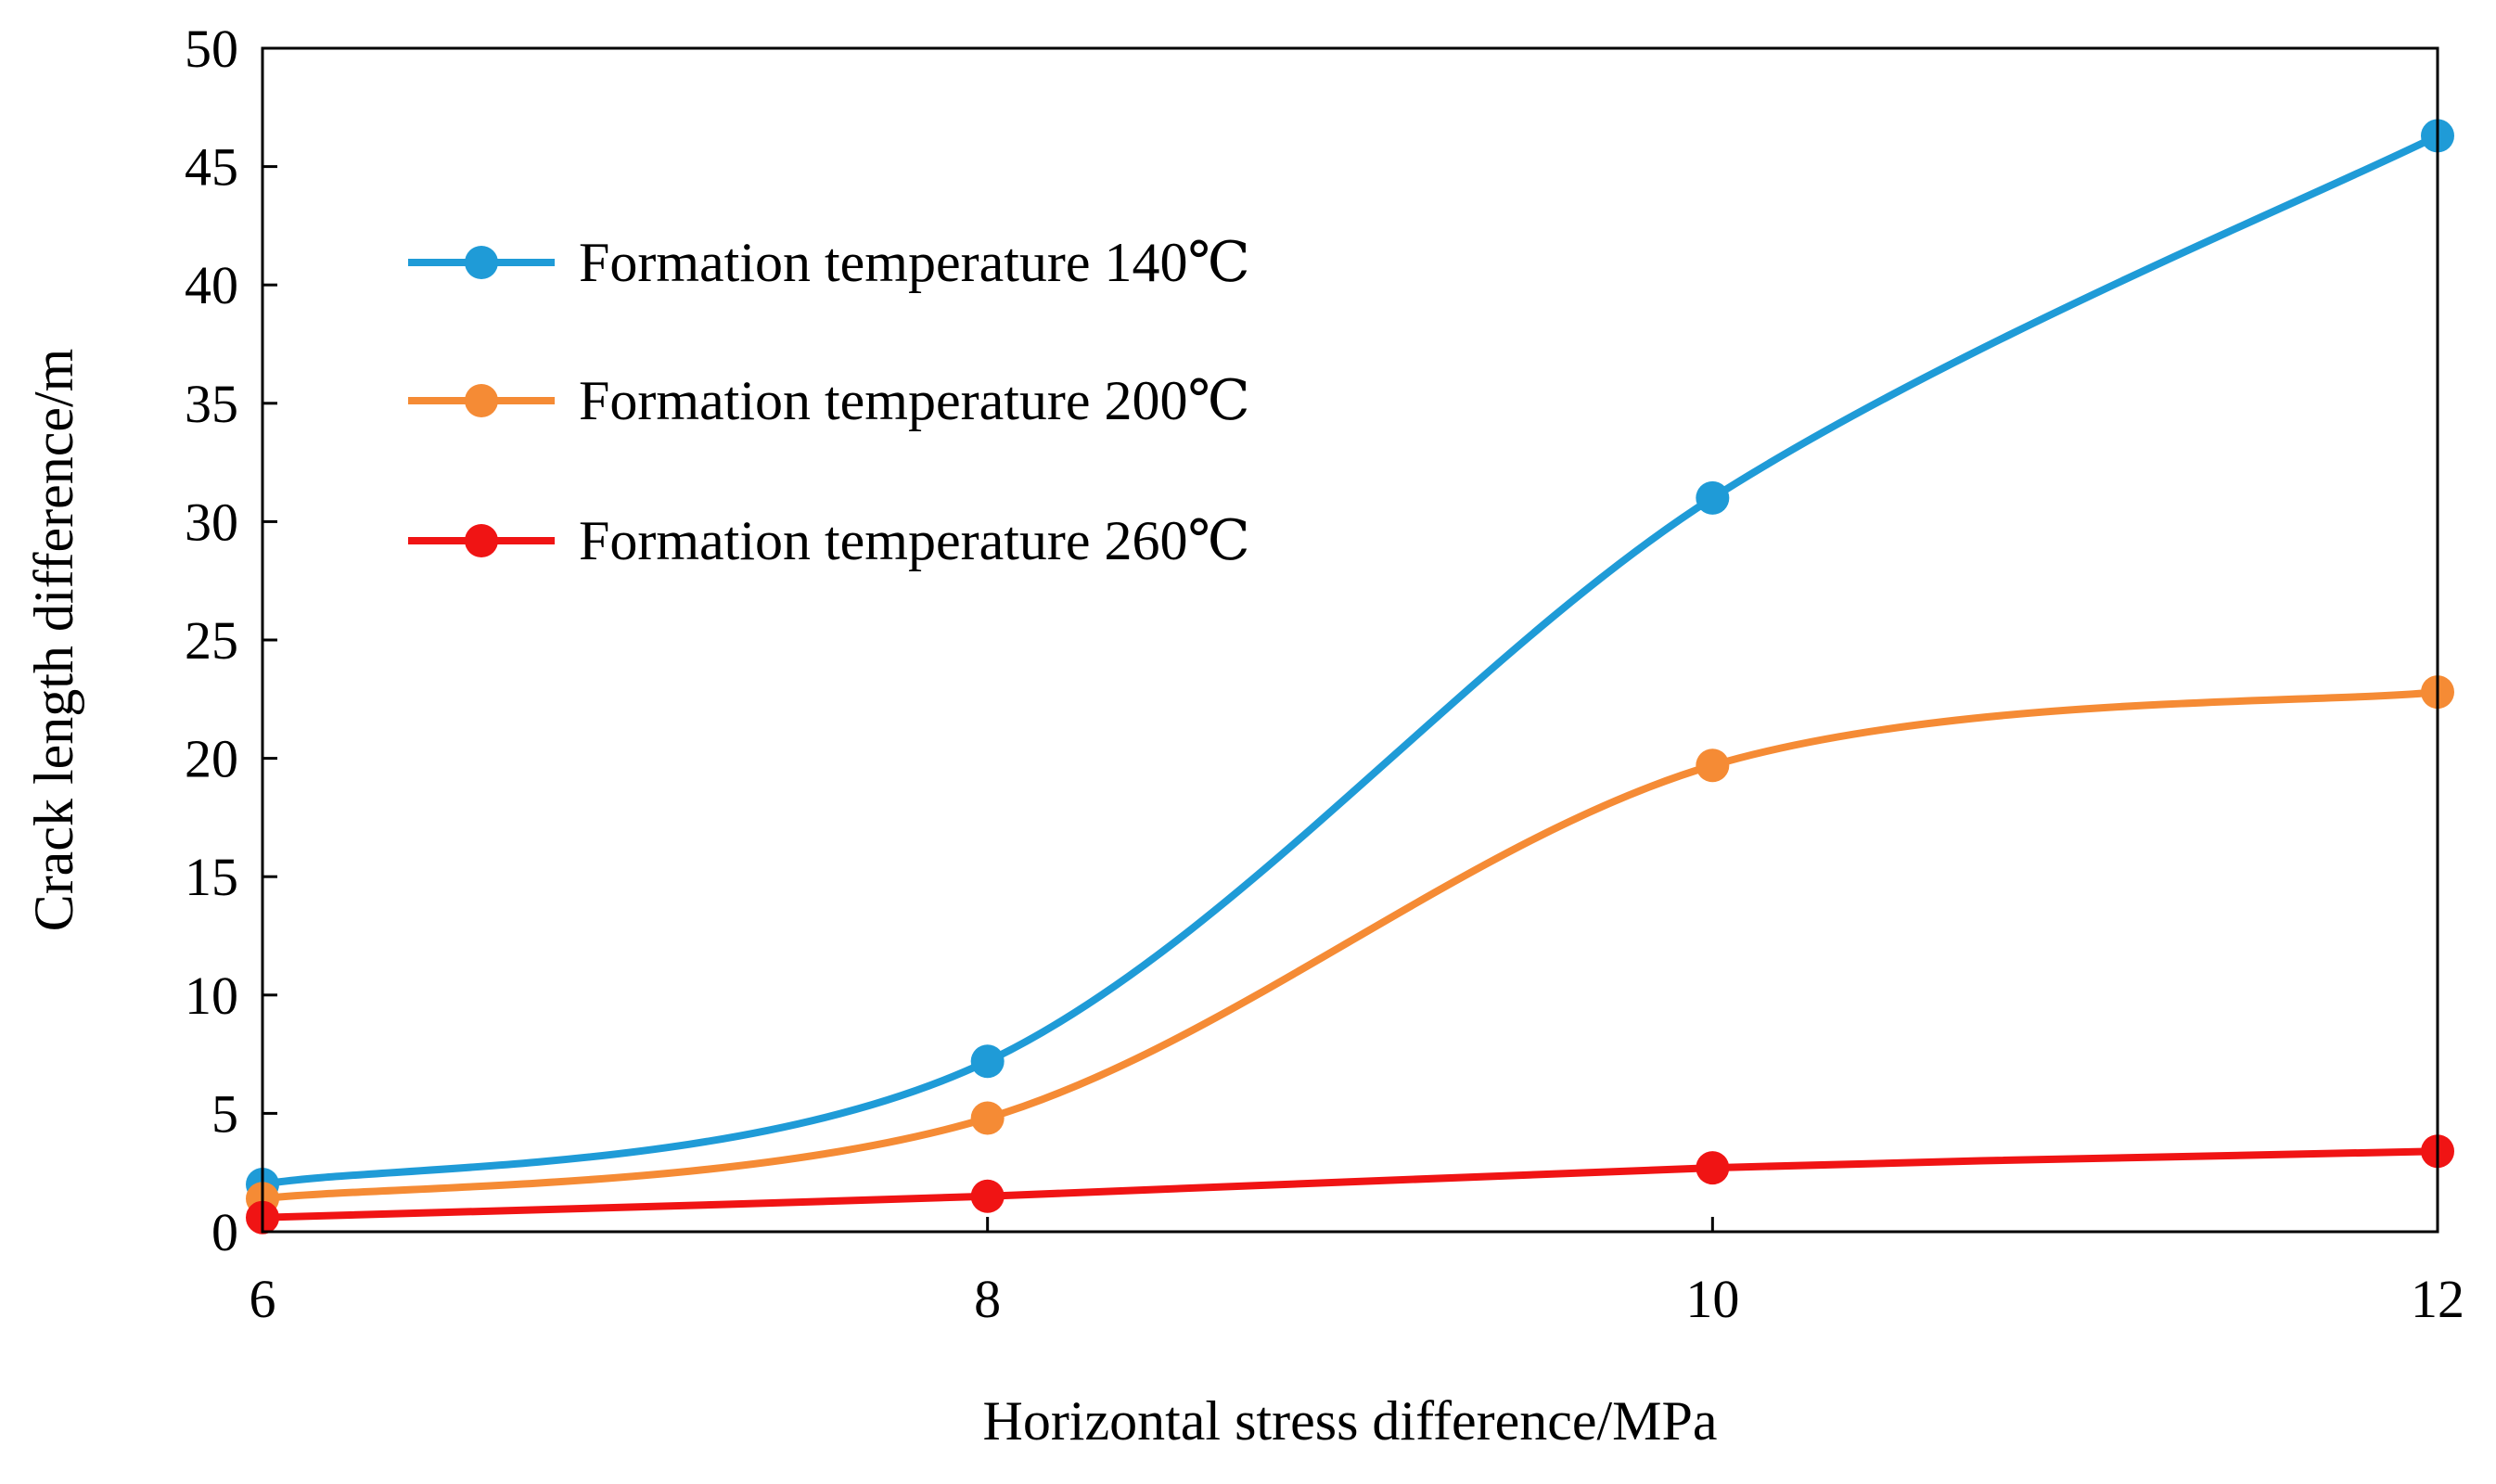 Image resolution: width=2496 pixels, height=1484 pixels. Describe the element at coordinates (263, 1299) in the screenshot. I see `x-tick-label: 6` at that location.